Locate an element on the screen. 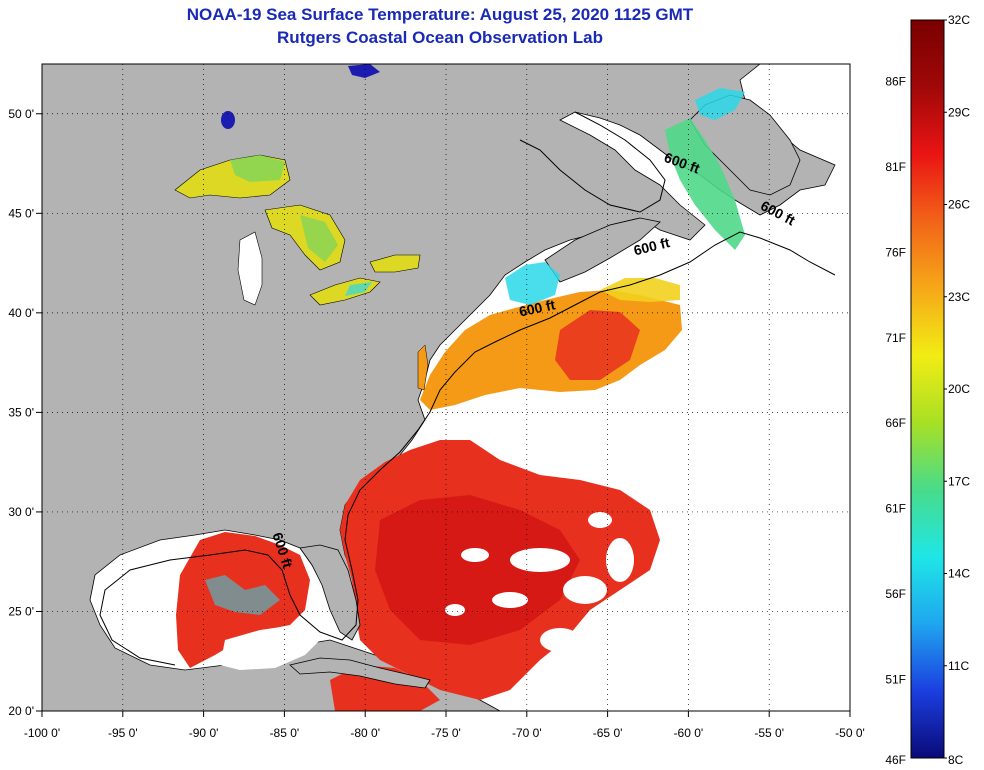  x-tick-label: -75 0' is located at coordinates (446, 733).